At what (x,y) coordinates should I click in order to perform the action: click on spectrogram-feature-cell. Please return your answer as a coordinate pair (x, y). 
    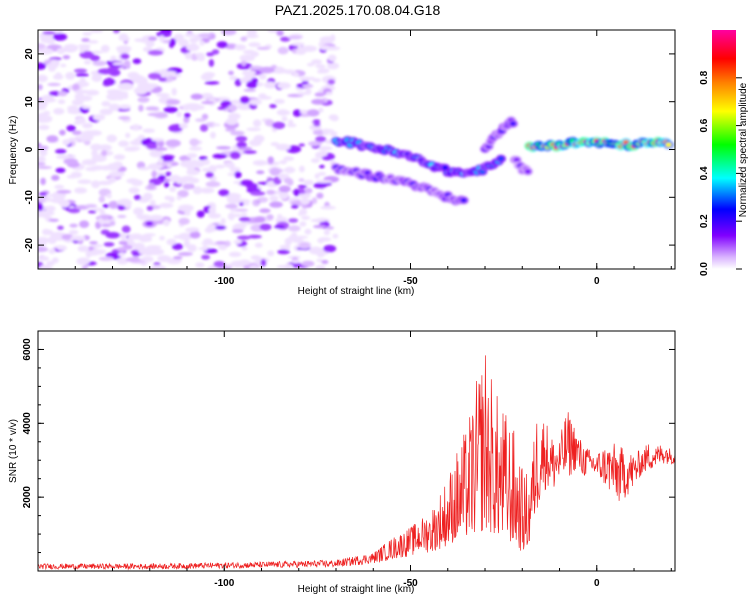
    Looking at the image, I should click on (513, 124).